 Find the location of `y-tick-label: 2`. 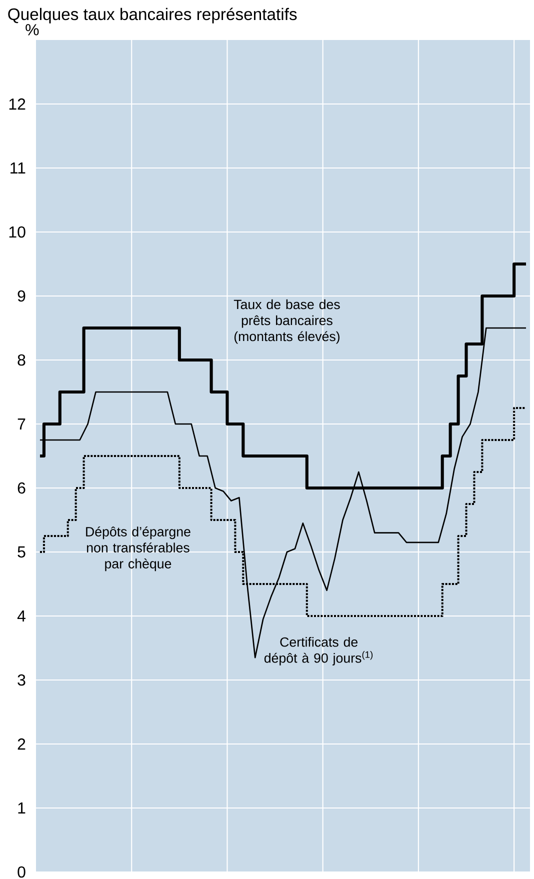

y-tick-label: 2 is located at coordinates (22, 744).